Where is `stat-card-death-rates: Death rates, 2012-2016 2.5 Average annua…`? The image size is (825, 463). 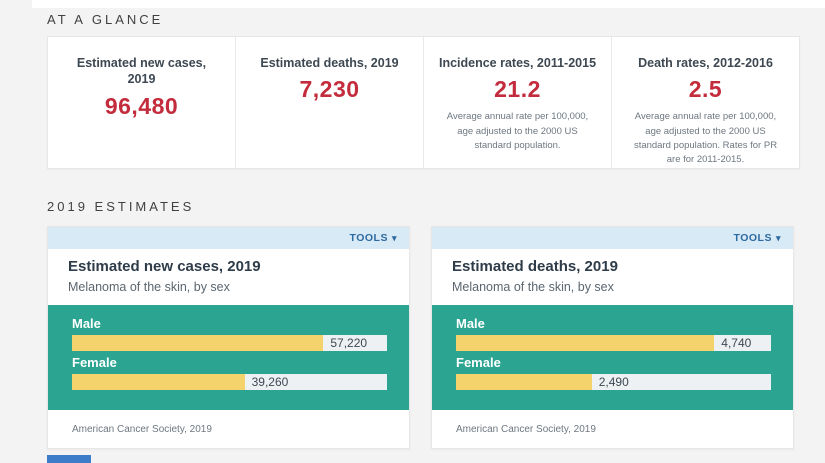
stat-card-death-rates: Death rates, 2012-2016 2.5 Average annua… is located at coordinates (705, 102).